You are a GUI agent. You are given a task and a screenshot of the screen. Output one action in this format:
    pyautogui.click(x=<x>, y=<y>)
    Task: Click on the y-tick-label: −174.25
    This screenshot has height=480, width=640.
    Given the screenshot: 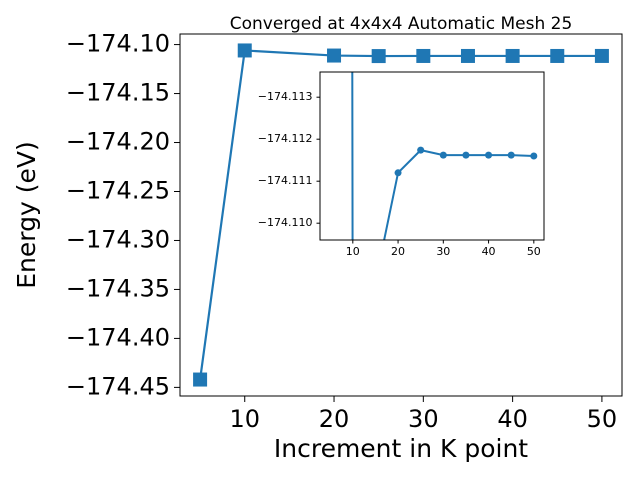 What is the action you would take?
    pyautogui.click(x=118, y=190)
    